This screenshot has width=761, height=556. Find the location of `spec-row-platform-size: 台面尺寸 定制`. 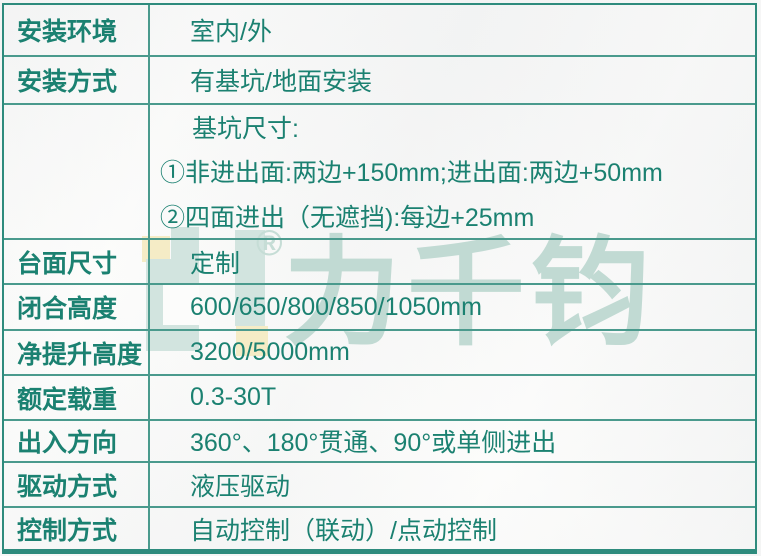

spec-row-platform-size: 台面尺寸 定制 is located at coordinates (379, 260).